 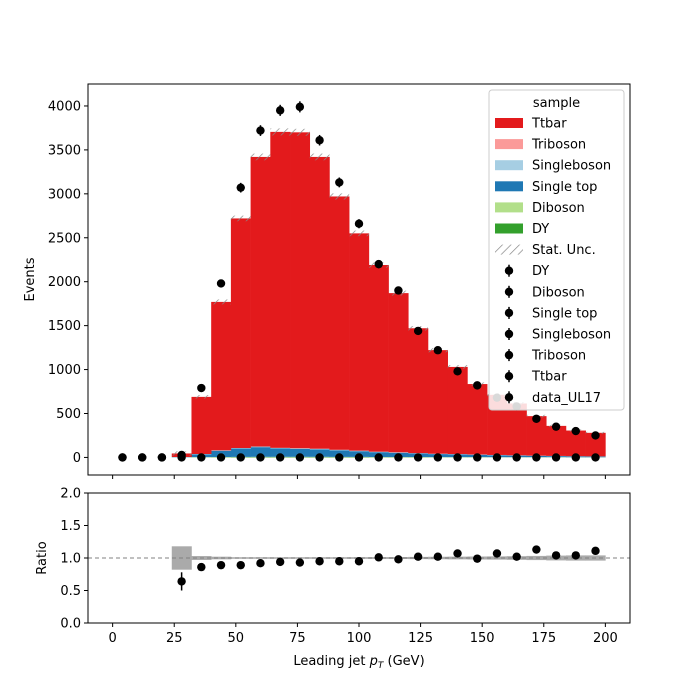 I want to click on main-y-axis-label: Events, so click(x=30, y=279).